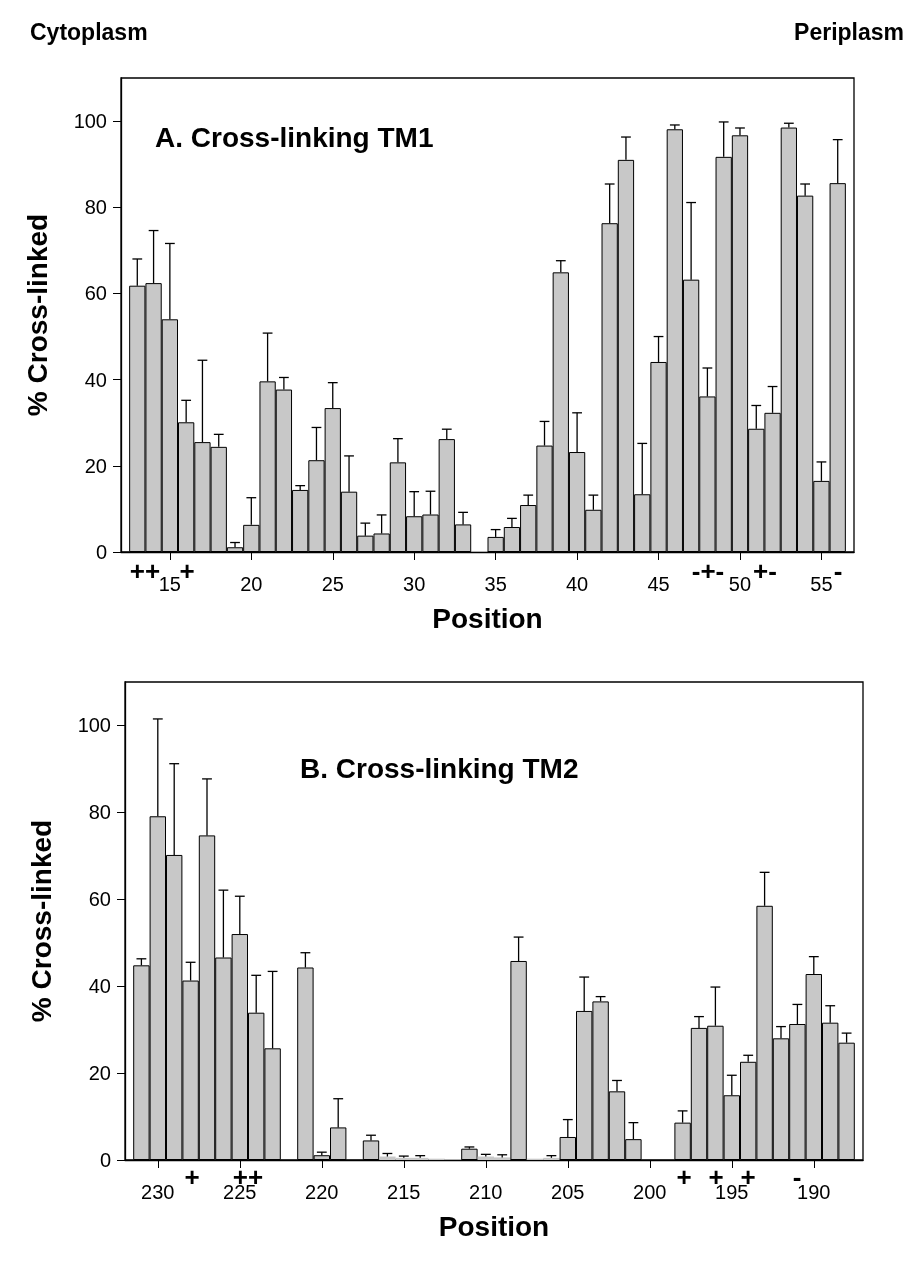 The image size is (924, 1267). Describe the element at coordinates (404, 1192) in the screenshot. I see `x-tick-label: 215` at that location.